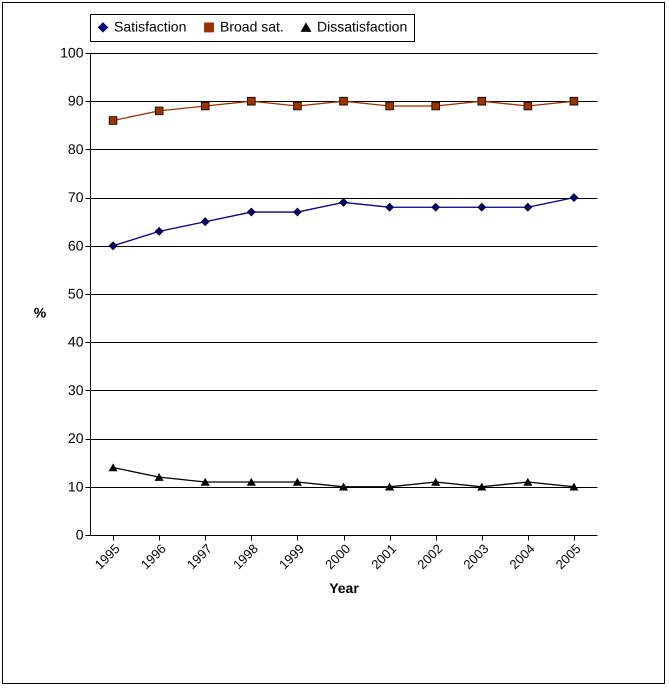 The image size is (669, 688). Describe the element at coordinates (76, 148) in the screenshot. I see `y-tick-label: 80` at that location.